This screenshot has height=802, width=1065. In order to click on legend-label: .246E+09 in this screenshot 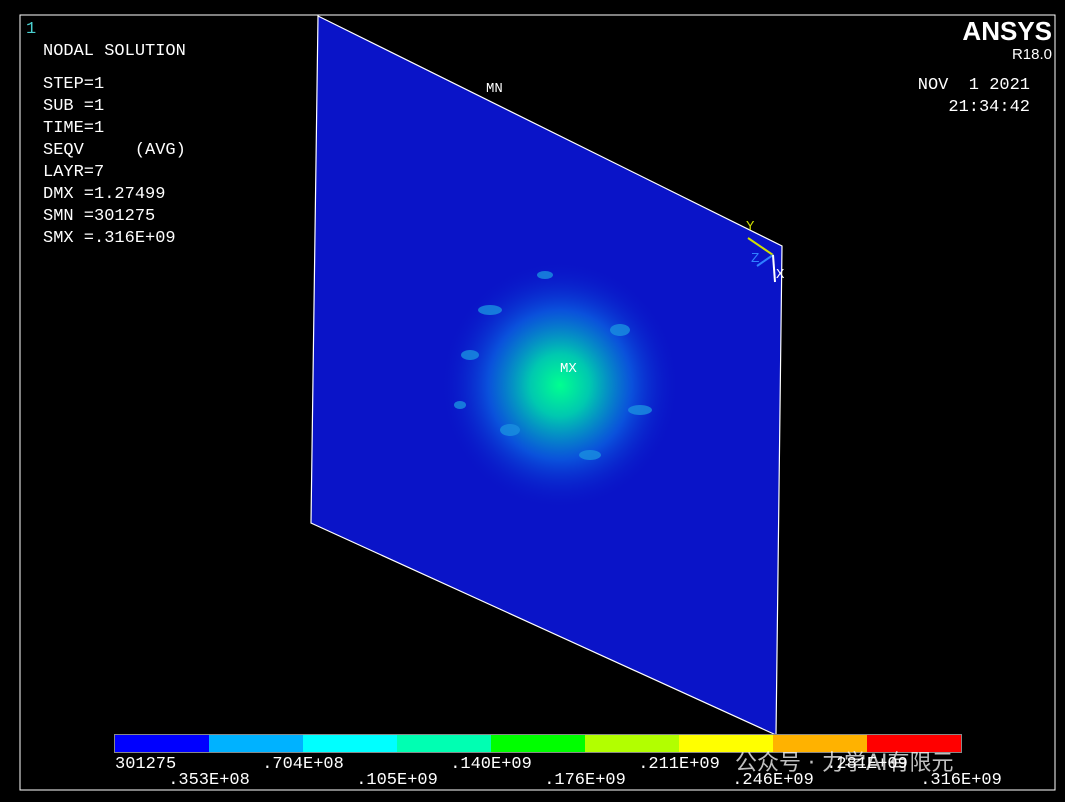, I will do `click(773, 780)`.